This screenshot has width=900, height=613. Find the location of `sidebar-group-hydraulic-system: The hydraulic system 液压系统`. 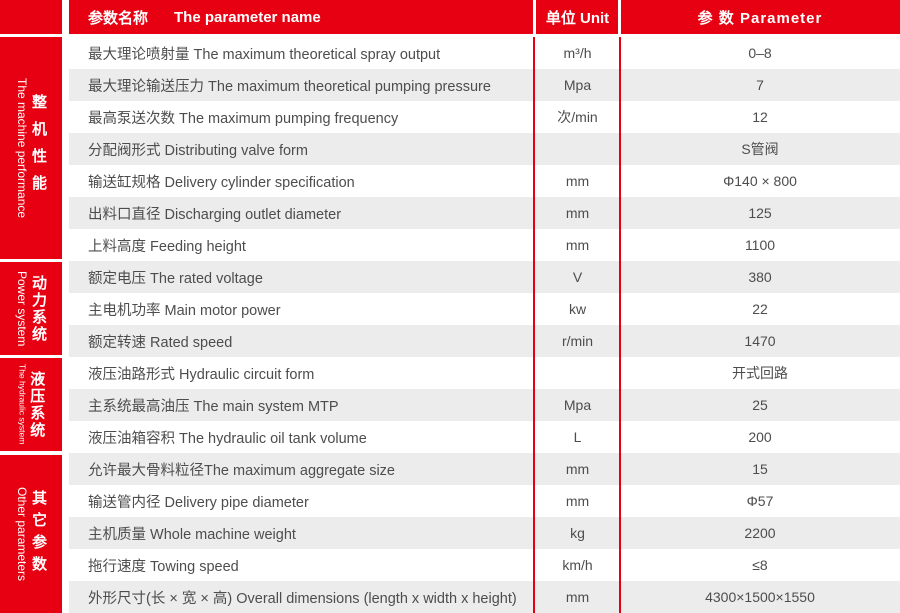

sidebar-group-hydraulic-system: The hydraulic system 液压系统 is located at coordinates (31, 404).